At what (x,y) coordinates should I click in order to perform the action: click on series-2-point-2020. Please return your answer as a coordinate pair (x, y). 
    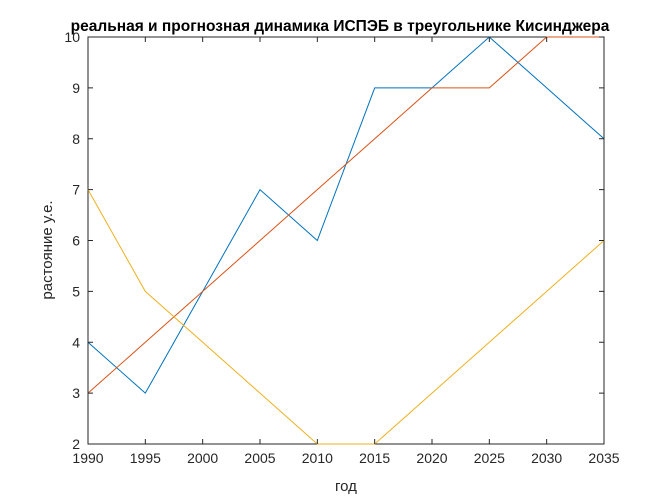
    Looking at the image, I should click on (432, 87).